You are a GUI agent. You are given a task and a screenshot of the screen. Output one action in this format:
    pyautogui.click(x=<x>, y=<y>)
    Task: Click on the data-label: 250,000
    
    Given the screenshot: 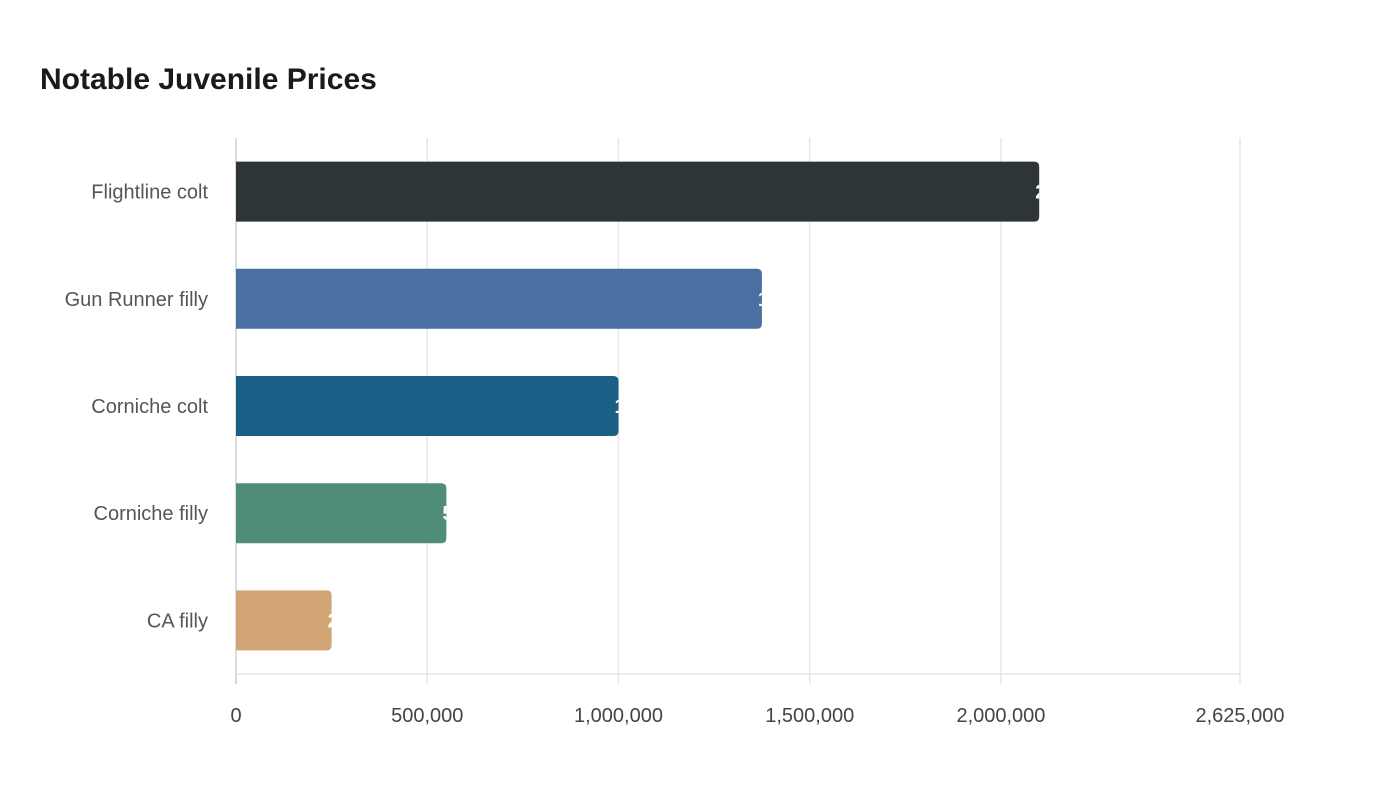 What is the action you would take?
    pyautogui.click(x=364, y=621)
    